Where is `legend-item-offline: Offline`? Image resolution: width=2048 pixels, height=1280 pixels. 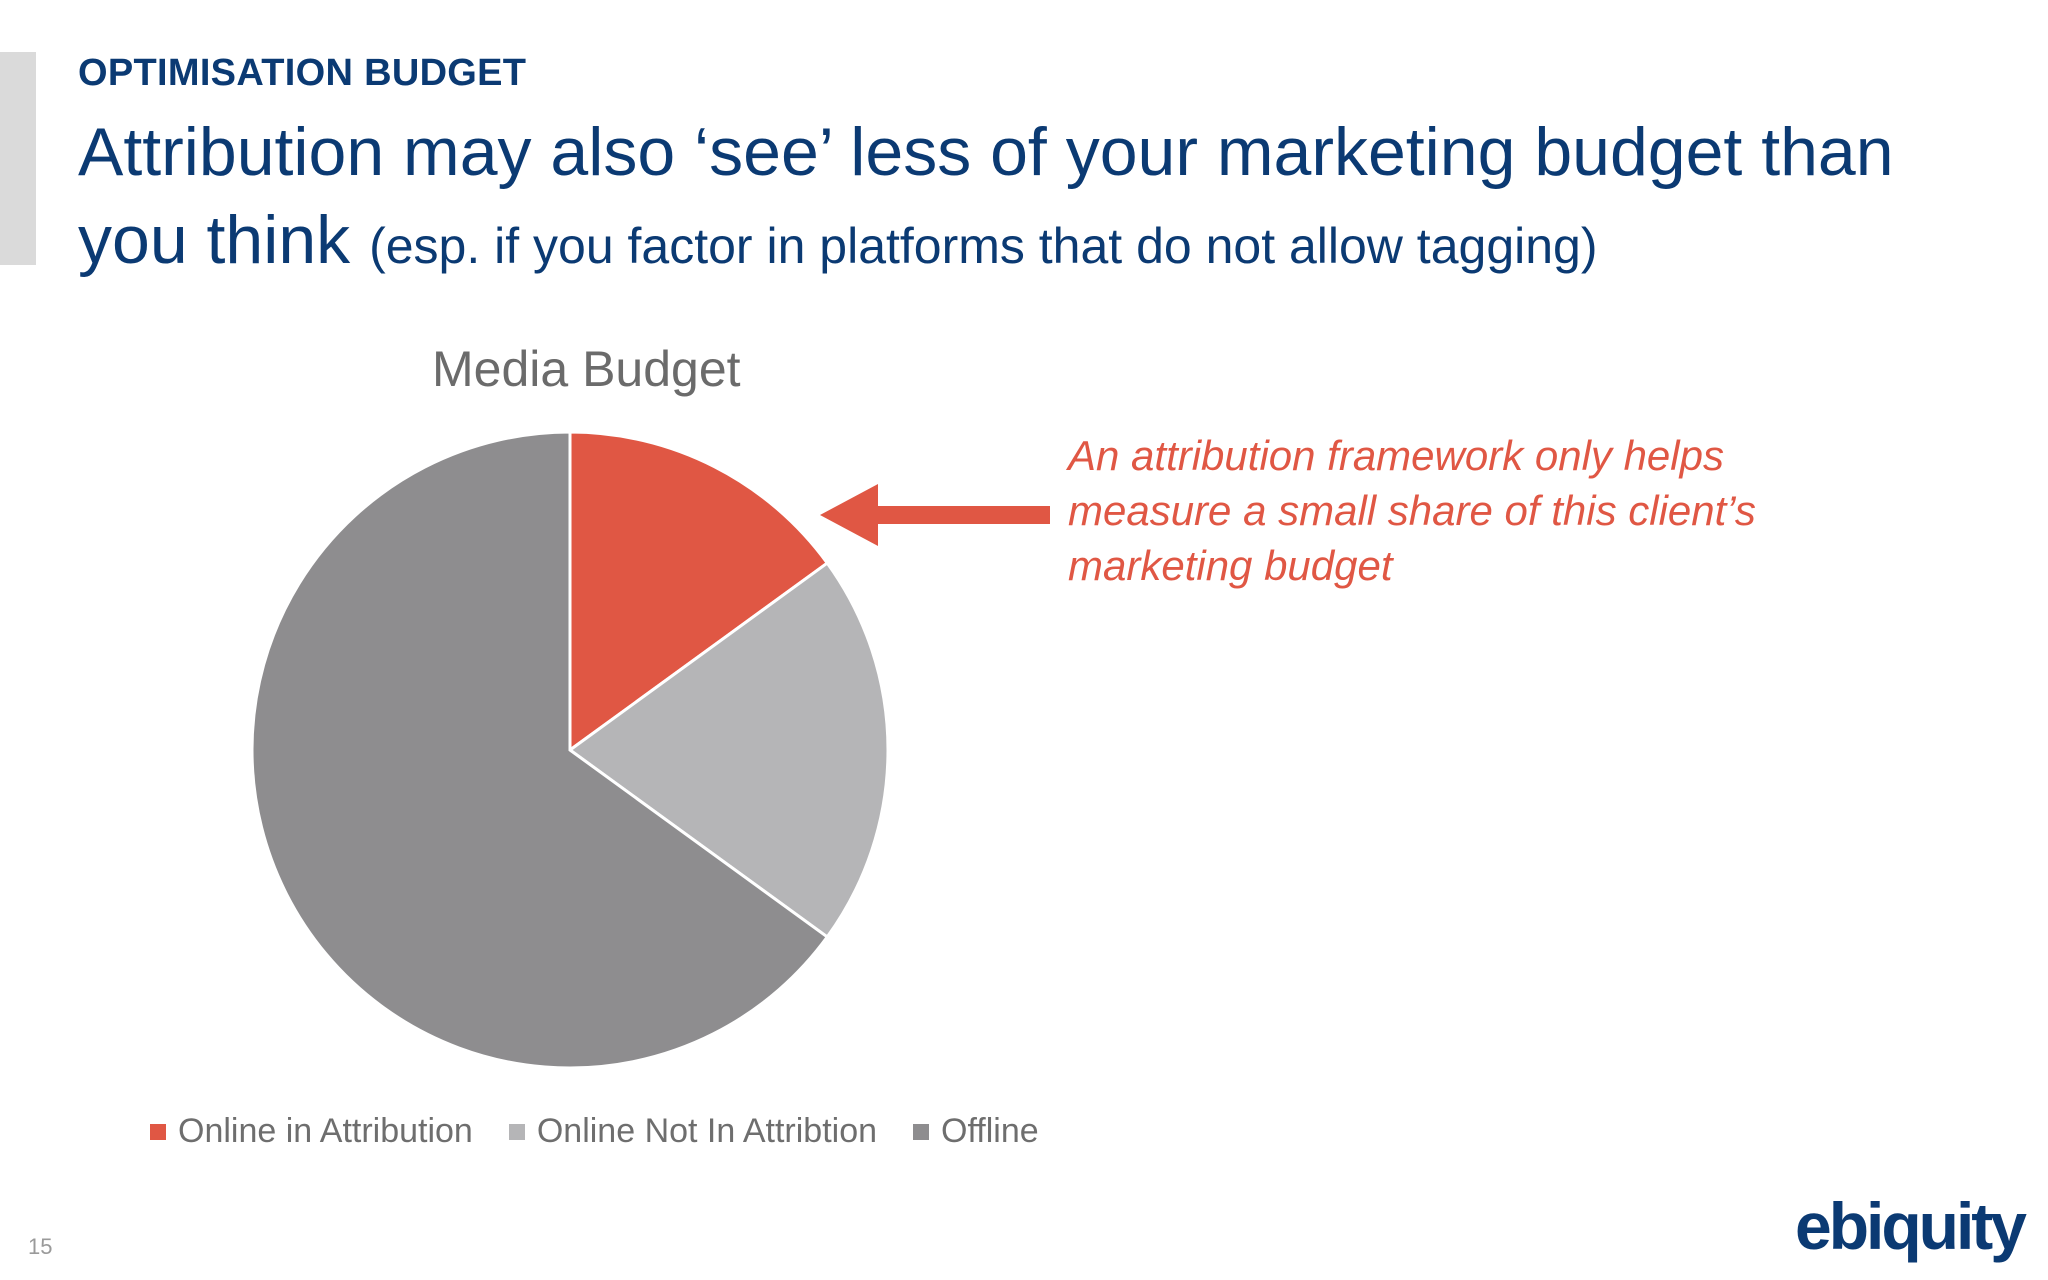
legend-item-offline: Offline is located at coordinates (976, 1131).